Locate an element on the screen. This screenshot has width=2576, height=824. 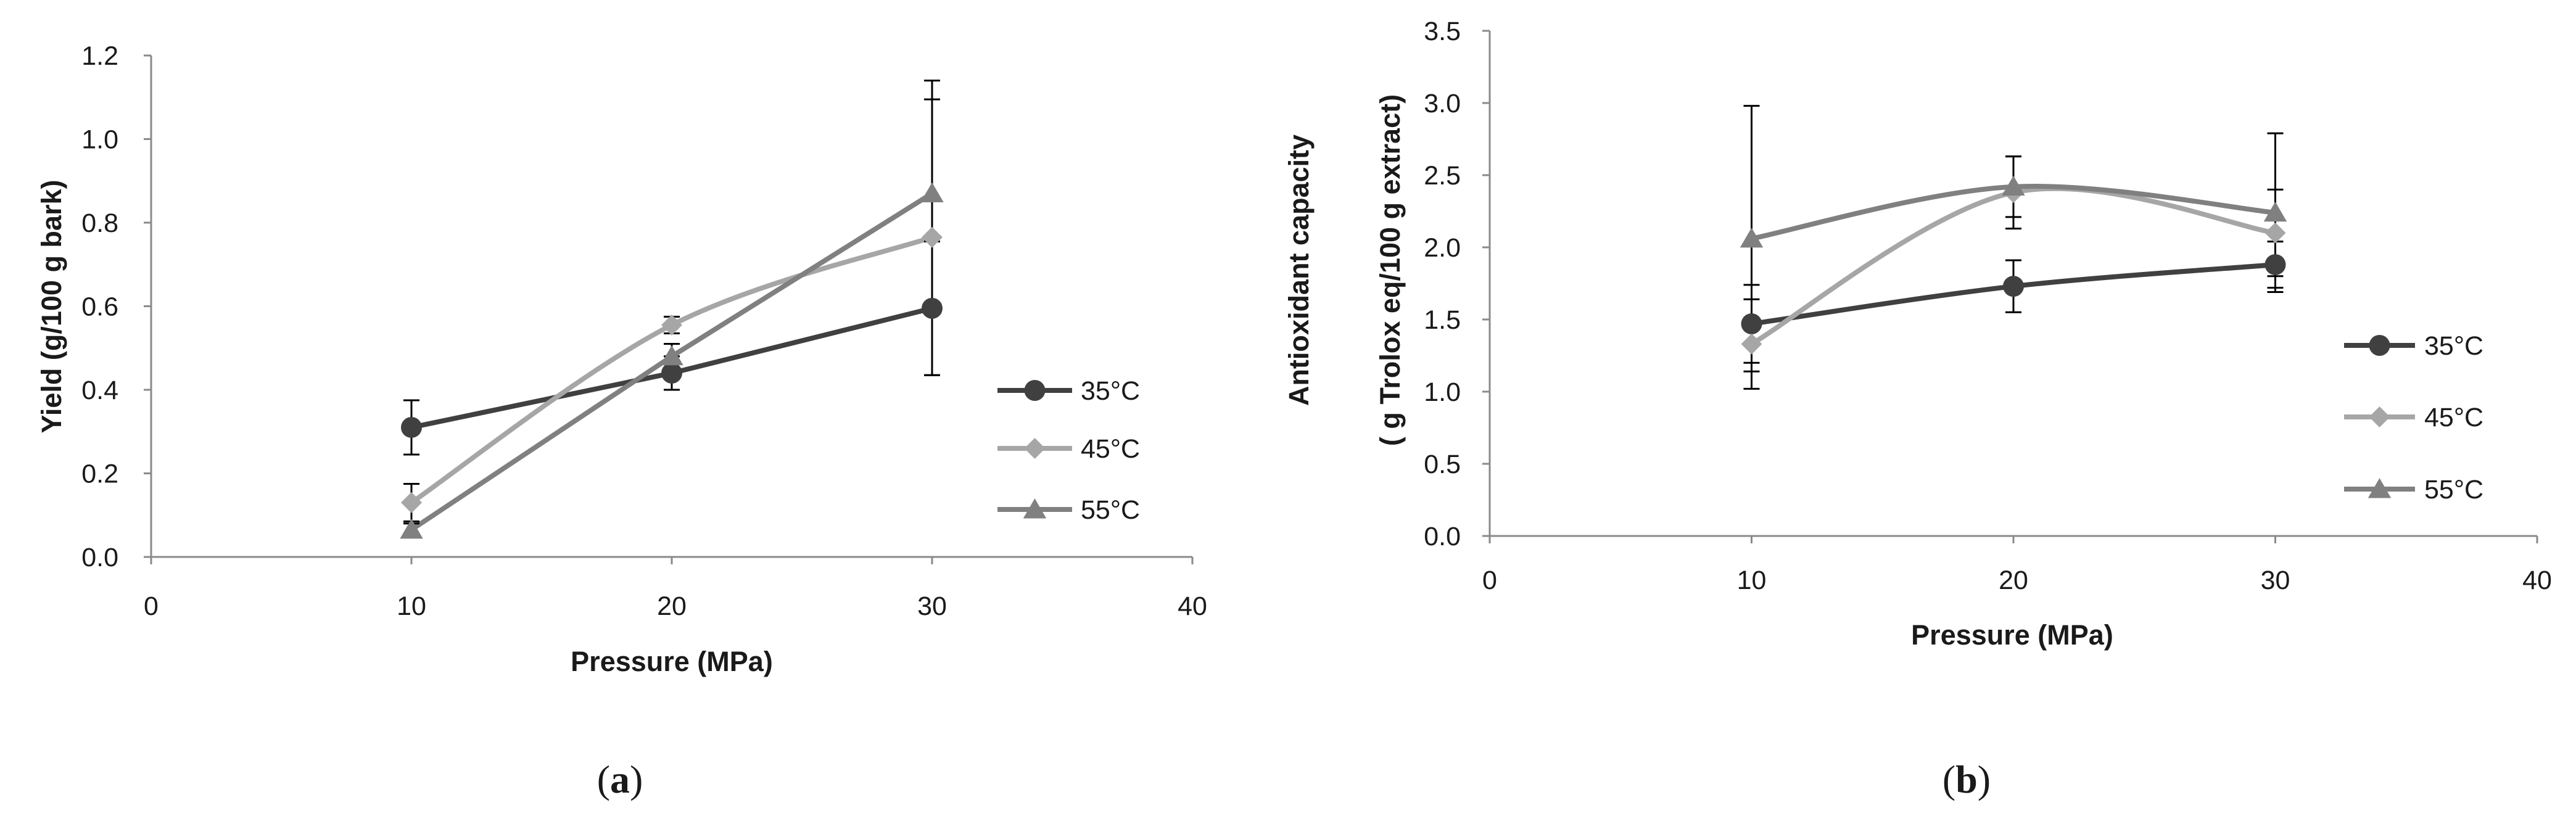
panel-label: (b) is located at coordinates (1966, 779).